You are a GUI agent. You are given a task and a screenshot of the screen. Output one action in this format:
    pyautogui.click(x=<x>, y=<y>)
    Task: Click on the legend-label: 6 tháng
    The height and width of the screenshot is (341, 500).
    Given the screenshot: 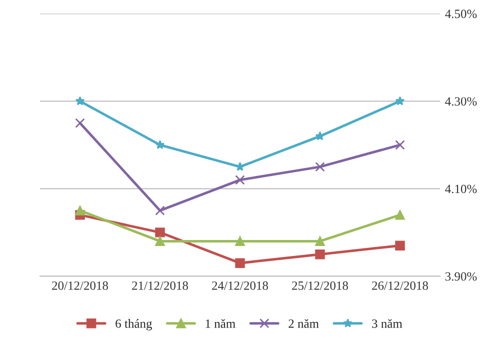 What is the action you would take?
    pyautogui.click(x=134, y=324)
    